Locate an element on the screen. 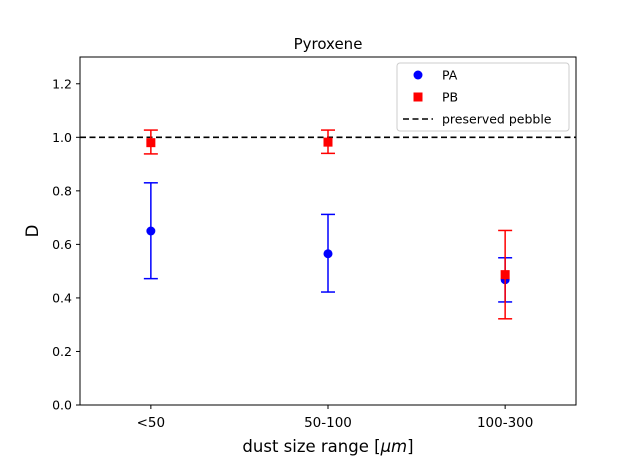  legend-marker-pa is located at coordinates (418, 75).